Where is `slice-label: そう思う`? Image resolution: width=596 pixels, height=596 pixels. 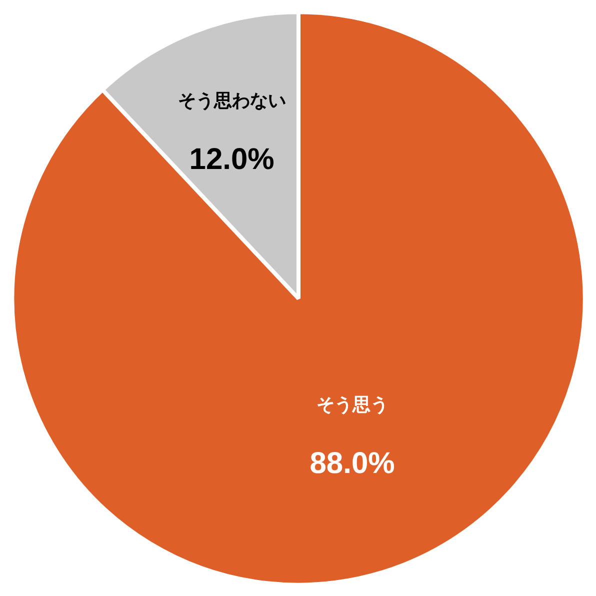
slice-label: そう思う is located at coordinates (352, 405).